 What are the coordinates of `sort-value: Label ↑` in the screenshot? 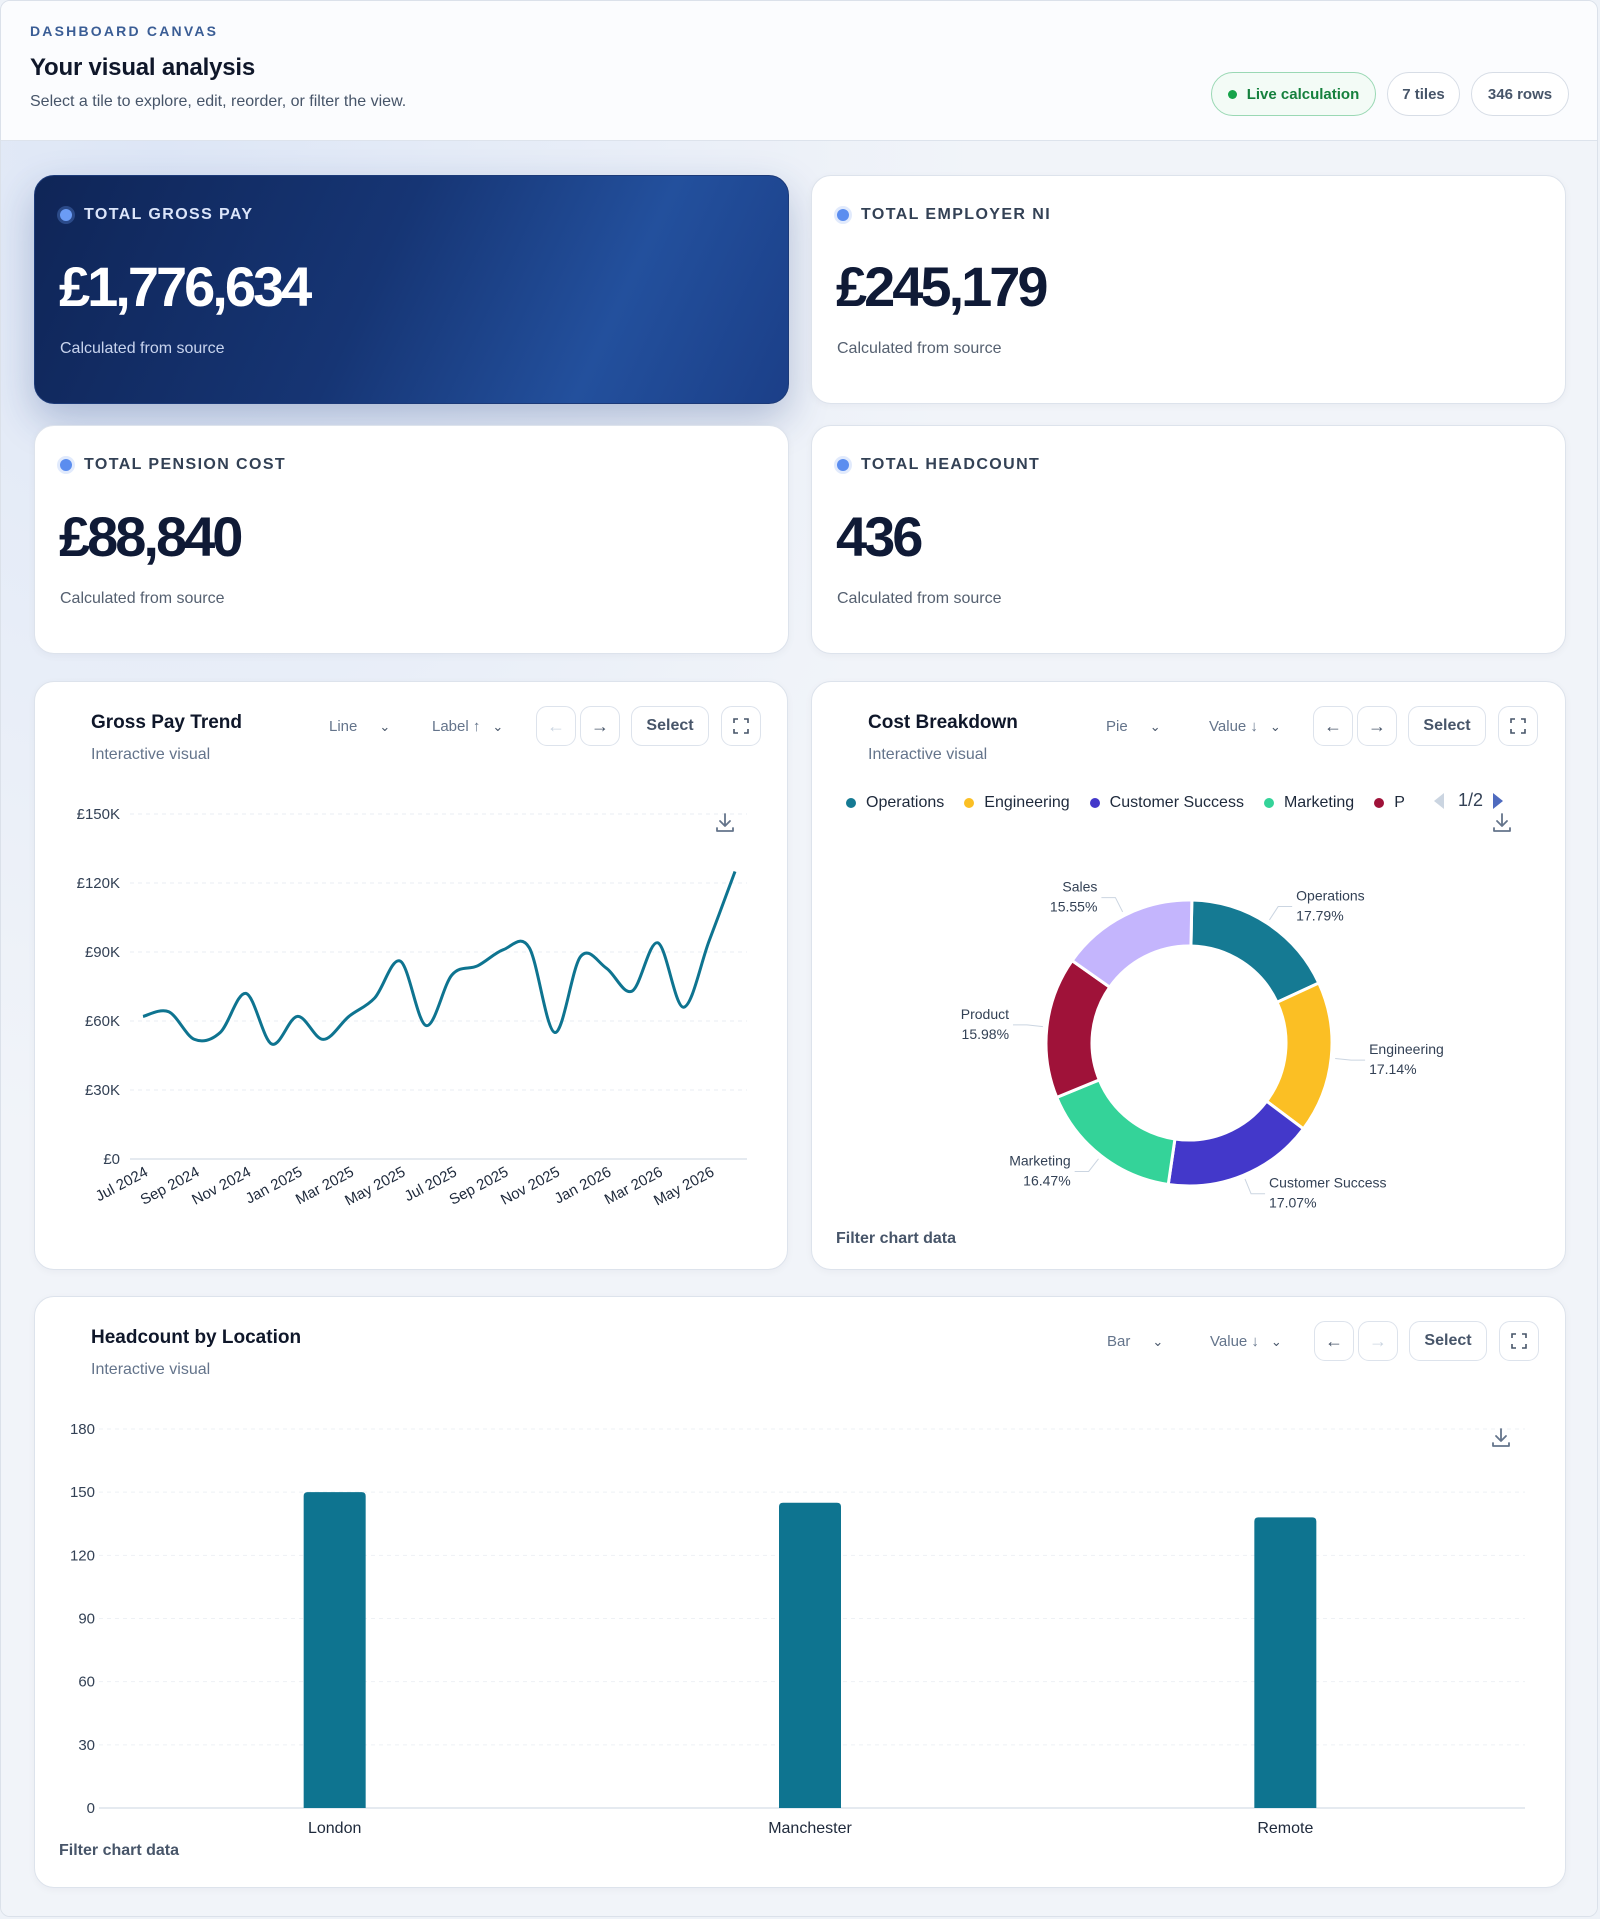 It's located at (456, 726).